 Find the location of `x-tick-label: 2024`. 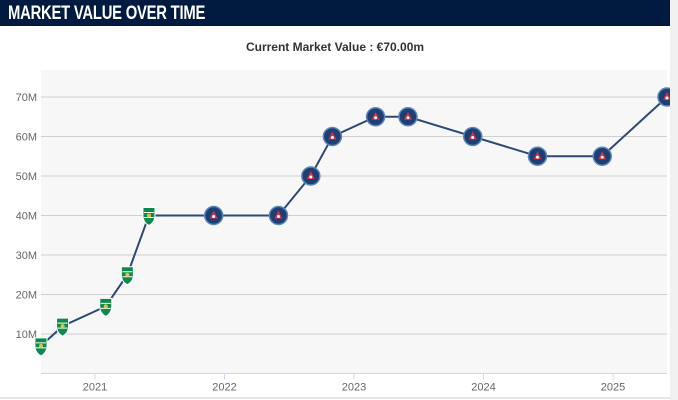

x-tick-label: 2024 is located at coordinates (483, 388).